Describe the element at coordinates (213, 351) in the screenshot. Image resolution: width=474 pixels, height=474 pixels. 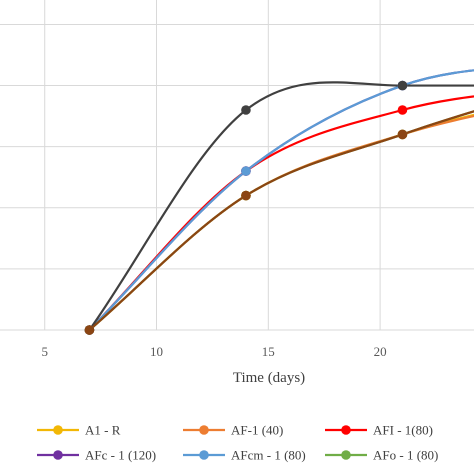
I see `x-axis-ticks: 5 10 15 20` at that location.